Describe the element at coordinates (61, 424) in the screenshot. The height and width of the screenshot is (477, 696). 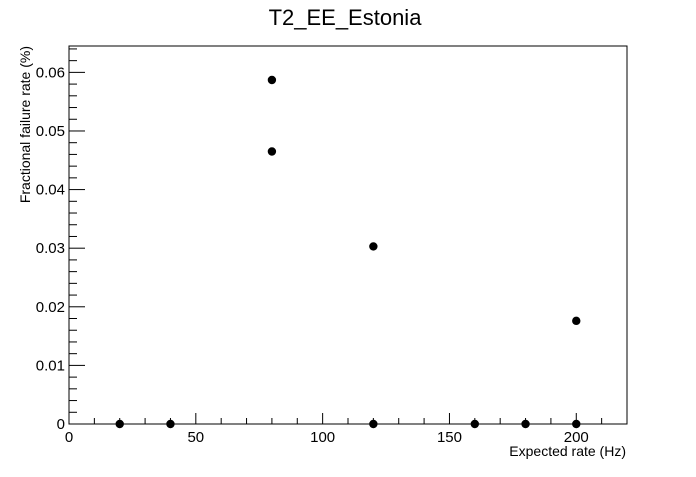
I see `y-tick-label: 0` at that location.